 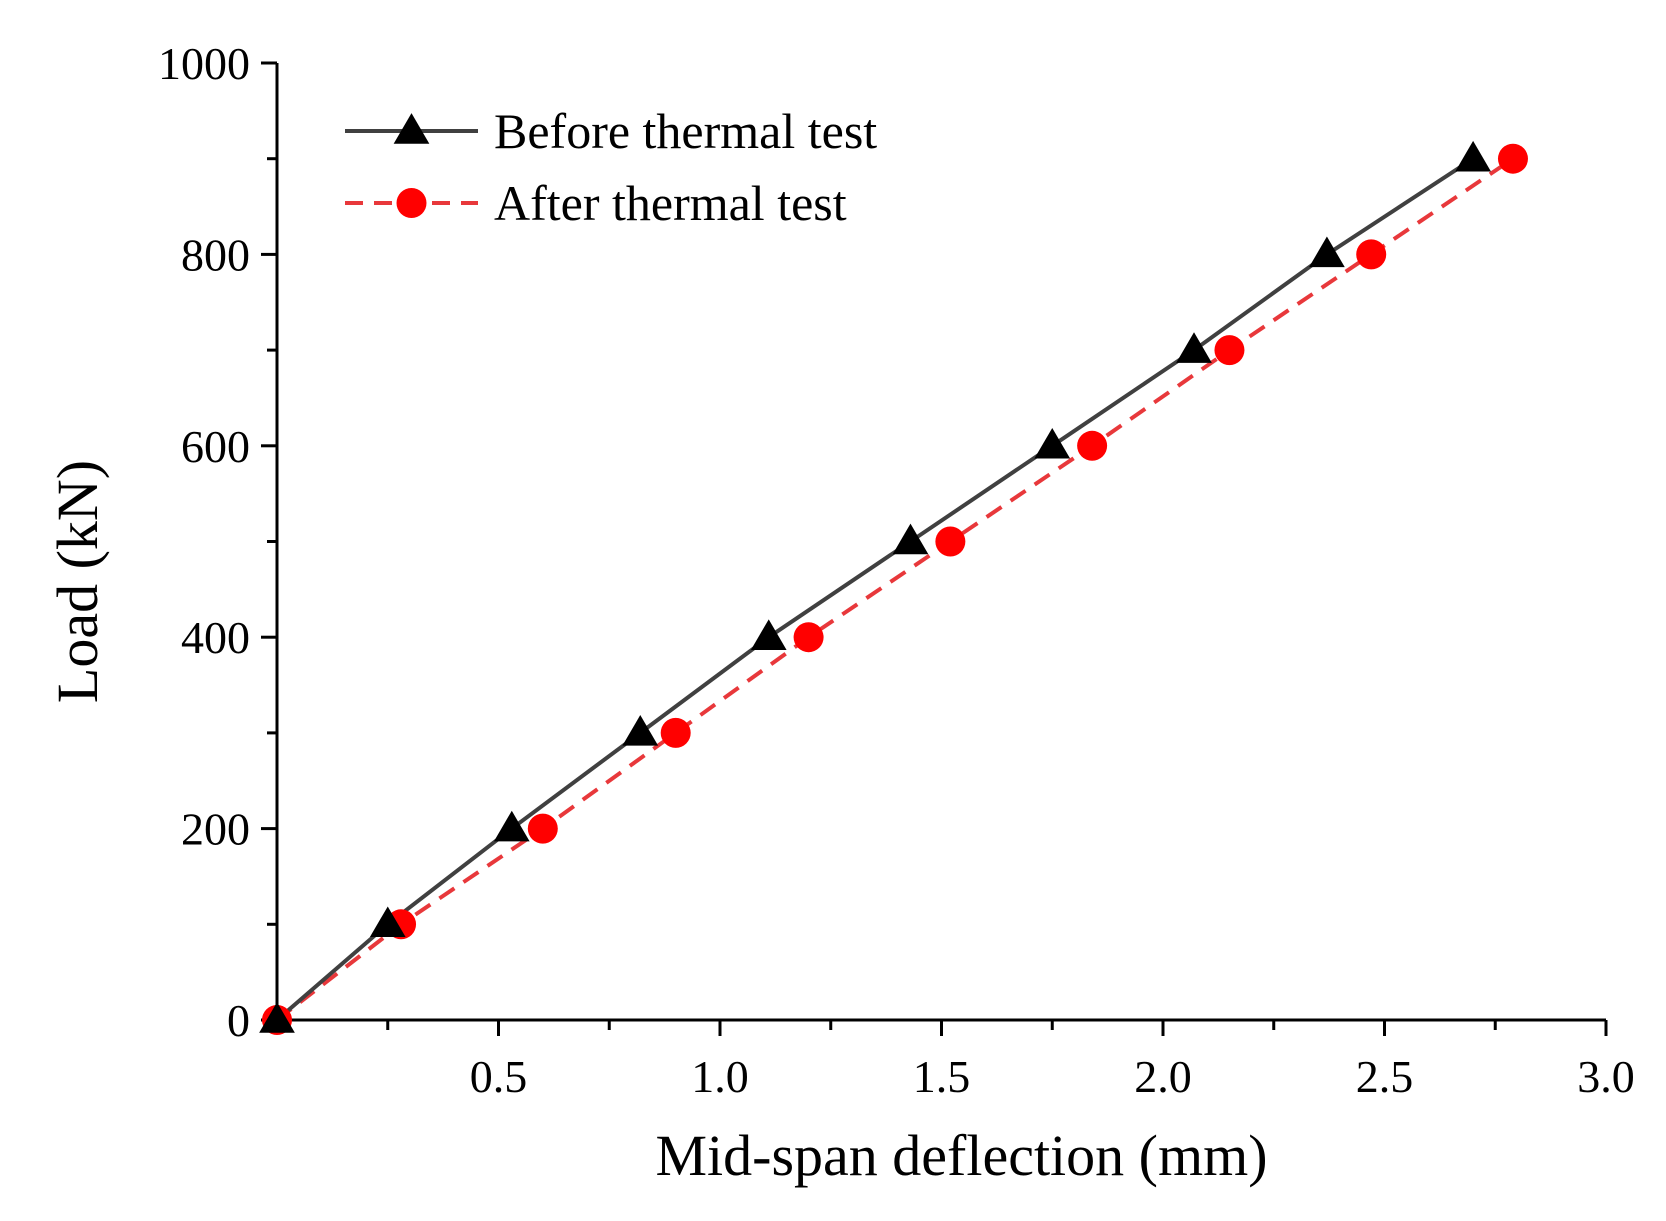 What do you see at coordinates (204, 63) in the screenshot?
I see `y-tick-label: 1000` at bounding box center [204, 63].